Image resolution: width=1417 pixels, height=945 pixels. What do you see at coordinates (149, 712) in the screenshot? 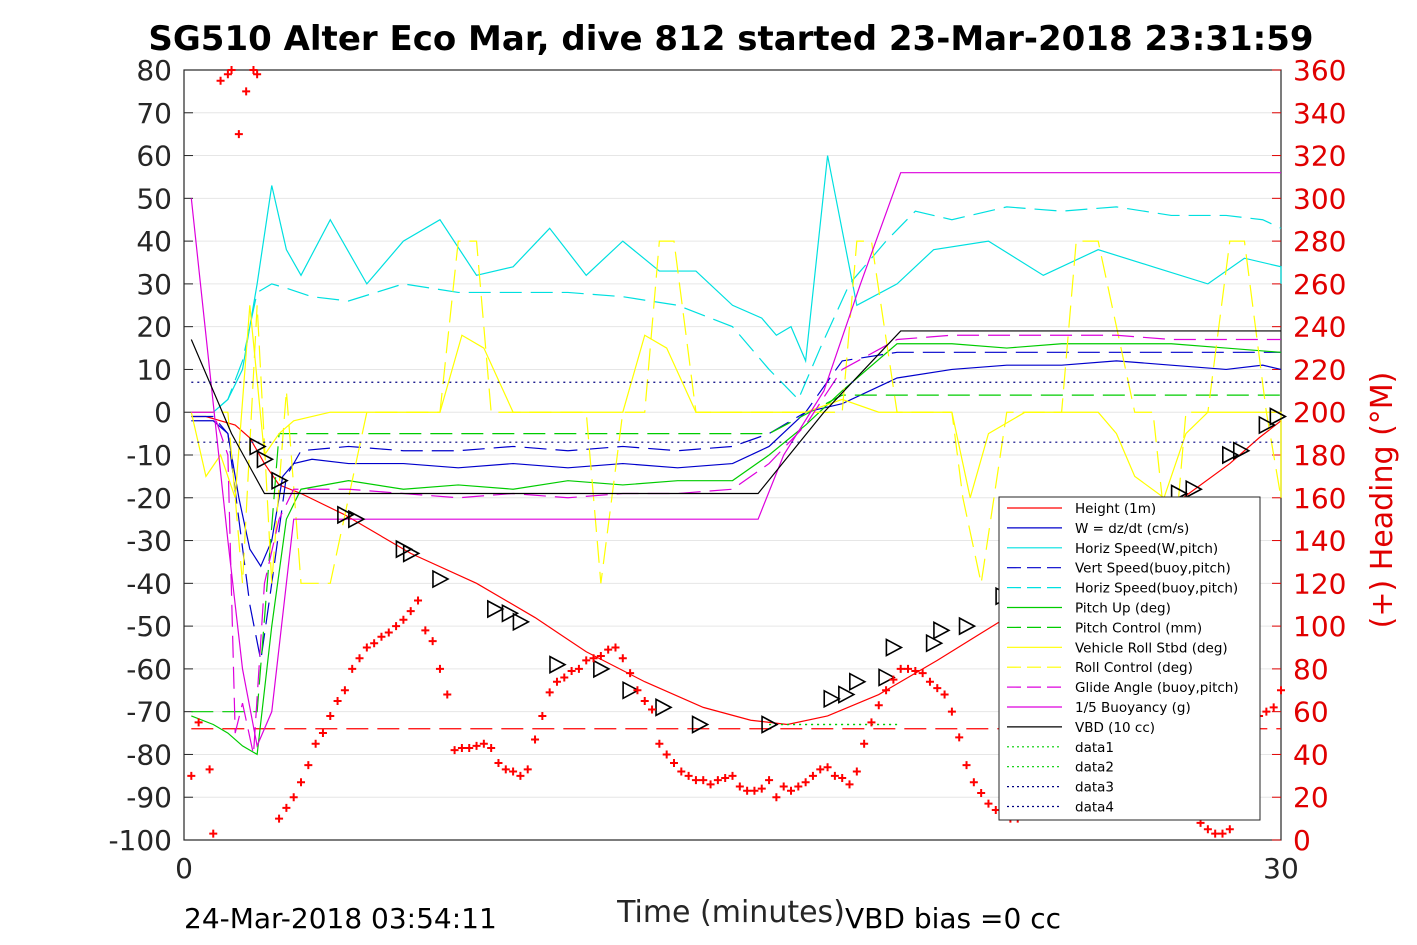
I see `y-tick-label: -70` at bounding box center [149, 712].